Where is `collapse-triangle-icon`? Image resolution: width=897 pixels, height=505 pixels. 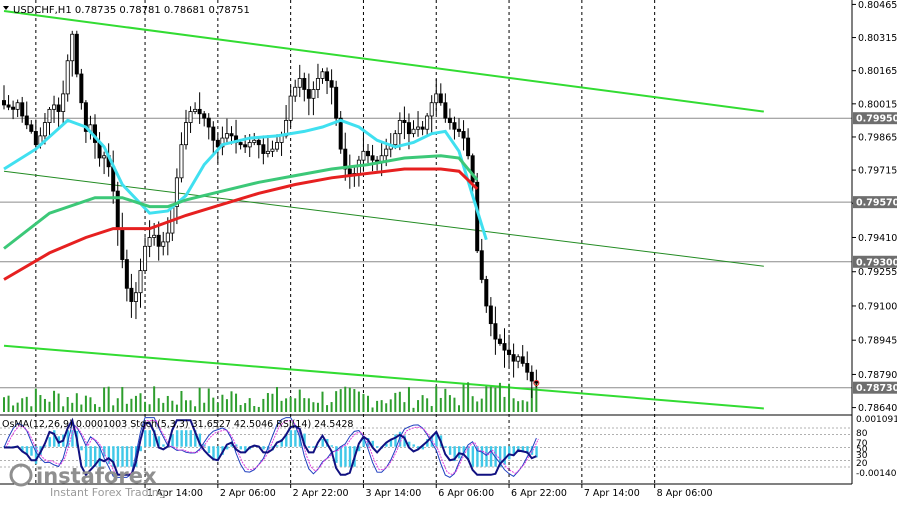 collapse-triangle-icon is located at coordinates (6, 8).